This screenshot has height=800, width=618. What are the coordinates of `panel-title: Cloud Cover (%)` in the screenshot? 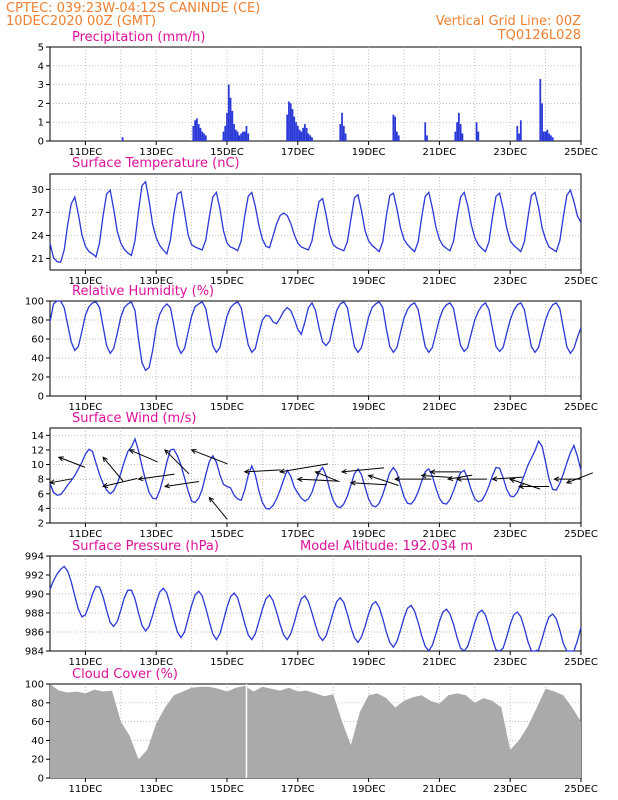 It's located at (125, 674).